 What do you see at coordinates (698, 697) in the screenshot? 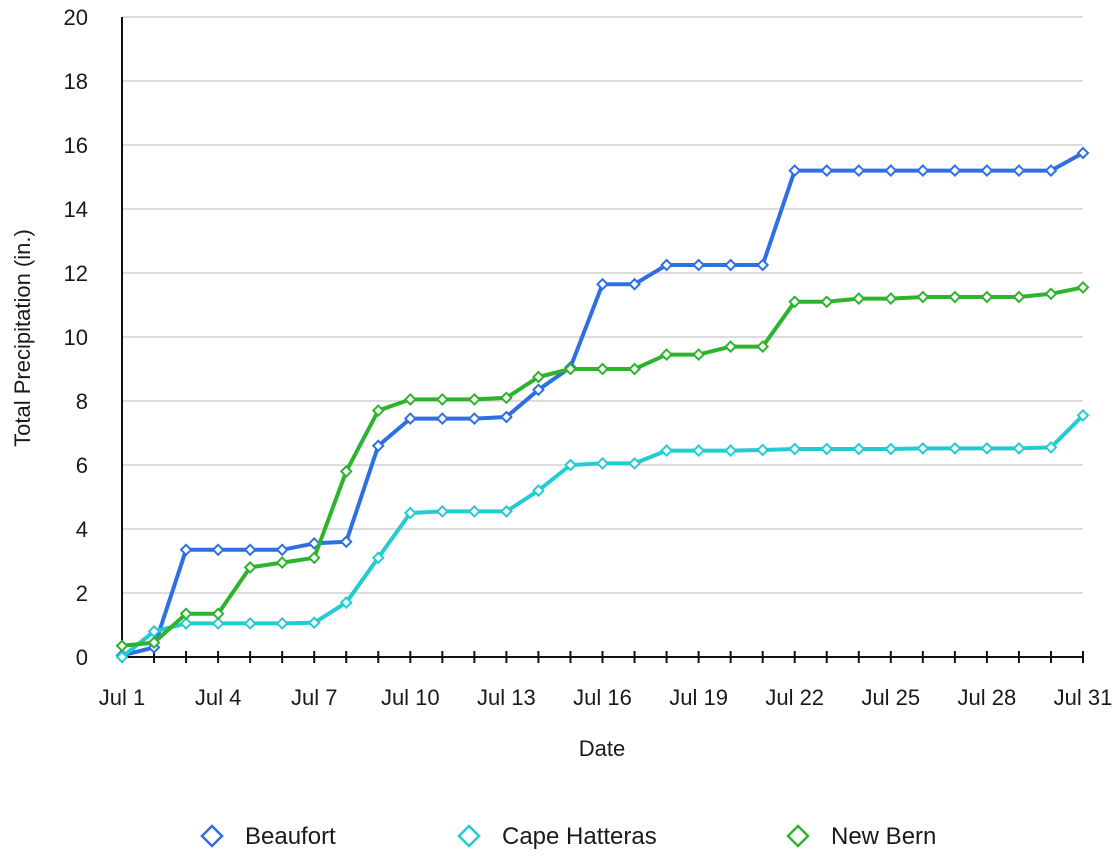
I see `x-tick-label: Jul 19` at bounding box center [698, 697].